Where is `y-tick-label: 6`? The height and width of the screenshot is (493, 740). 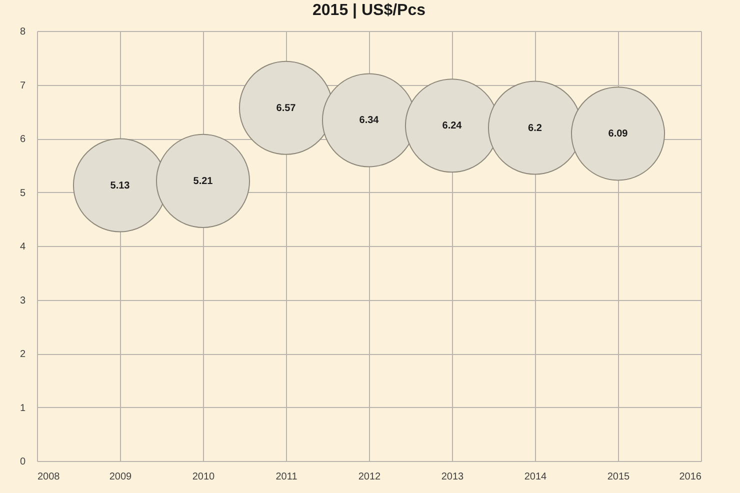
y-tick-label: 6 is located at coordinates (23, 139).